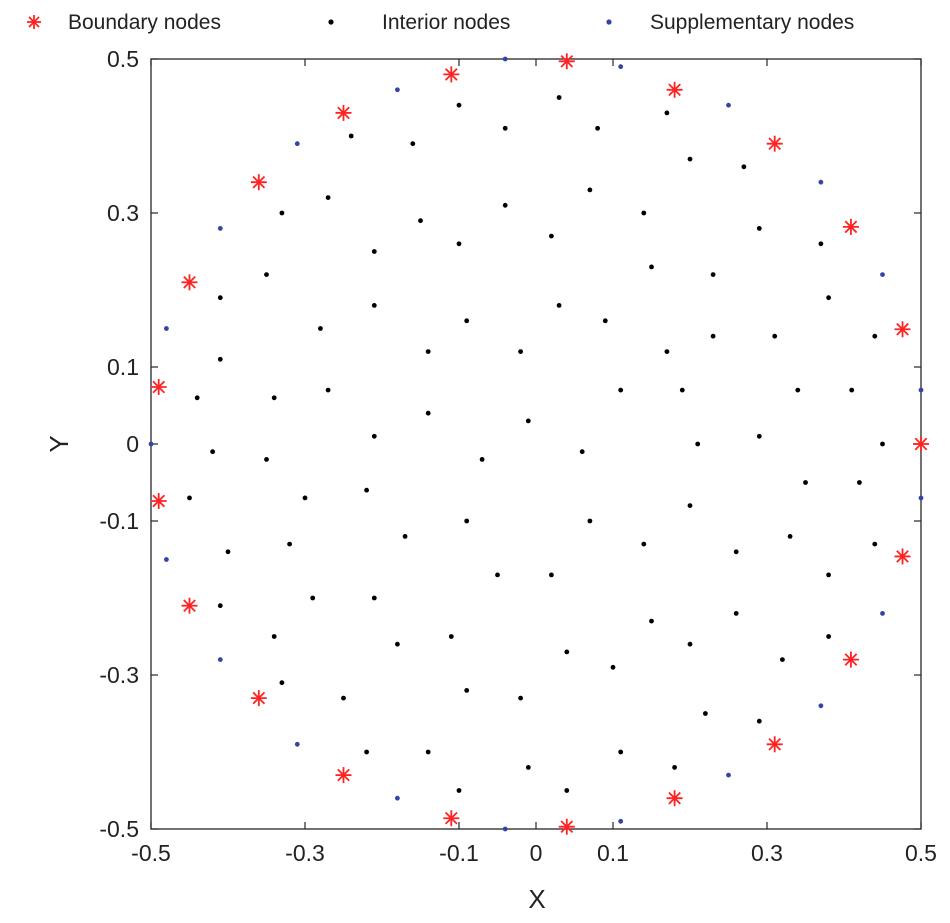 The height and width of the screenshot is (923, 950). Describe the element at coordinates (119, 521) in the screenshot. I see `y-tick-label: -0.1` at that location.